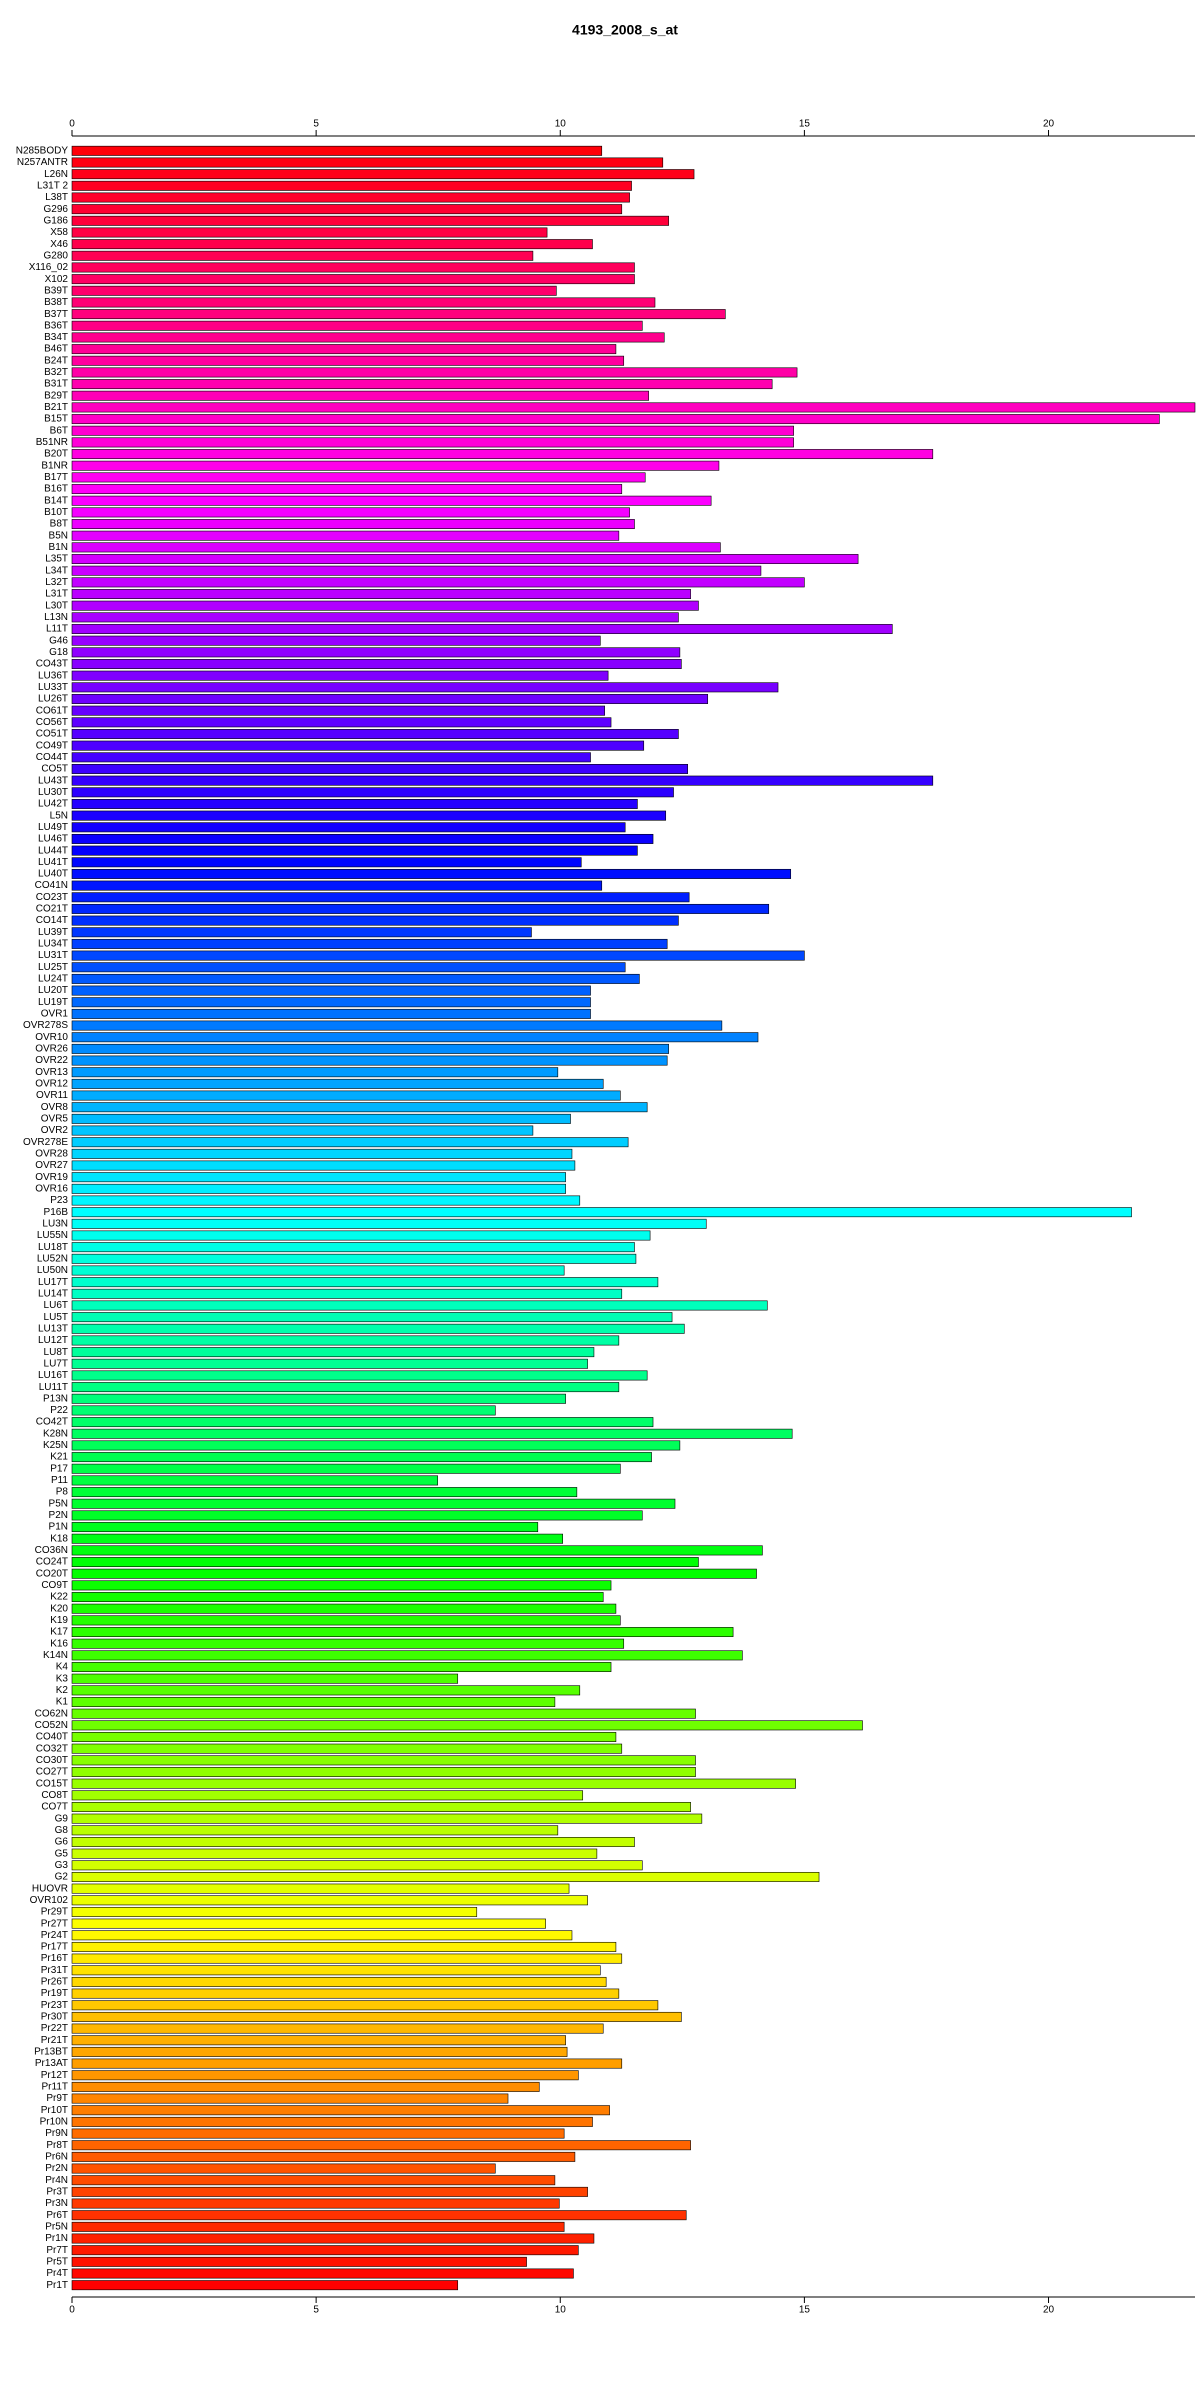 This screenshot has width=1200, height=2400. Describe the element at coordinates (56, 302) in the screenshot. I see `y-tick-label: B38T` at that location.